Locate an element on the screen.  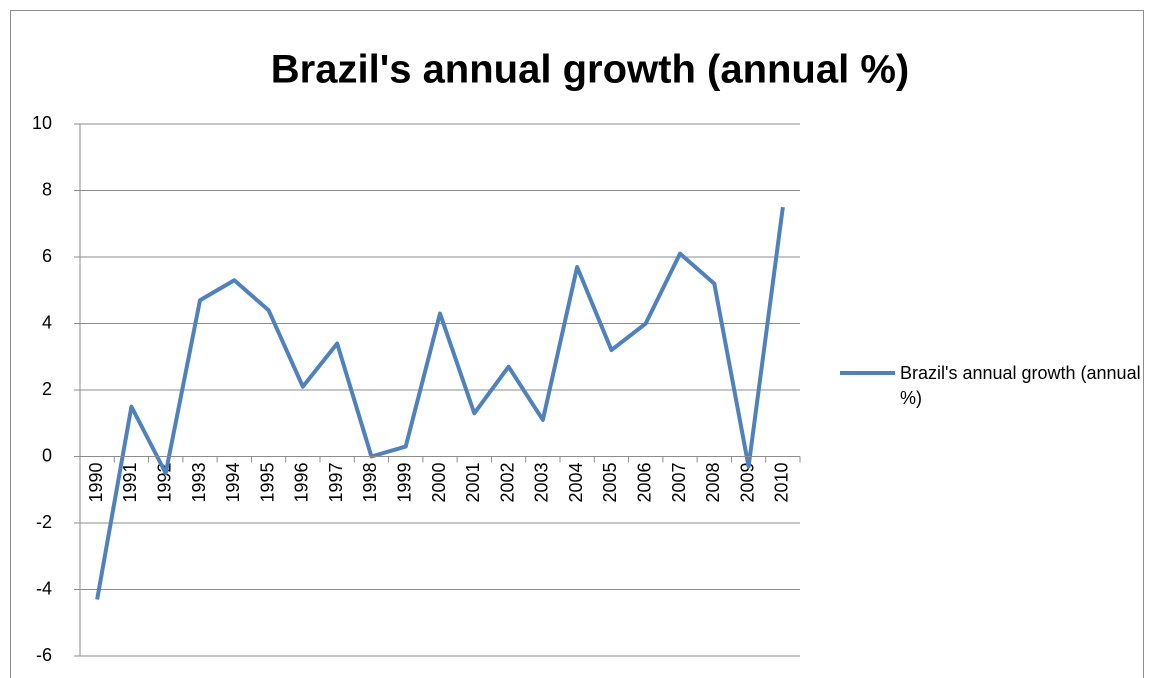
y-tick-label: -6 is located at coordinates (44, 655).